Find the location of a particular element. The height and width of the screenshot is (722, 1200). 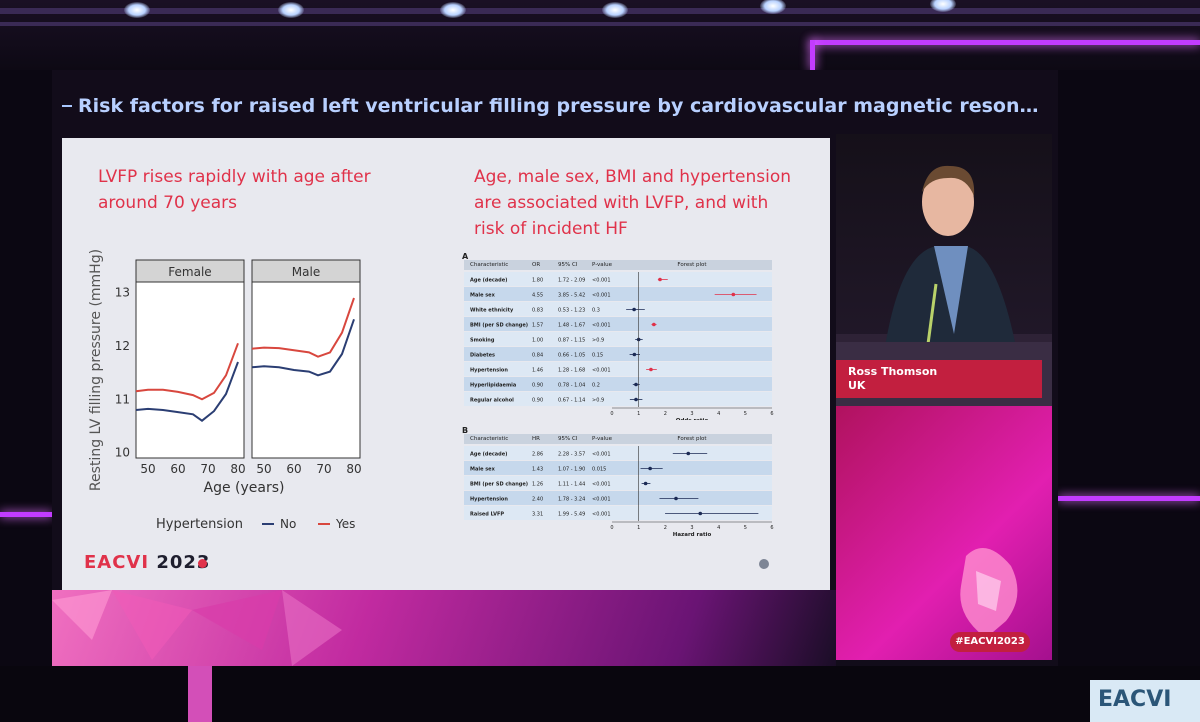

table-header-bg is located at coordinates (618, 265).